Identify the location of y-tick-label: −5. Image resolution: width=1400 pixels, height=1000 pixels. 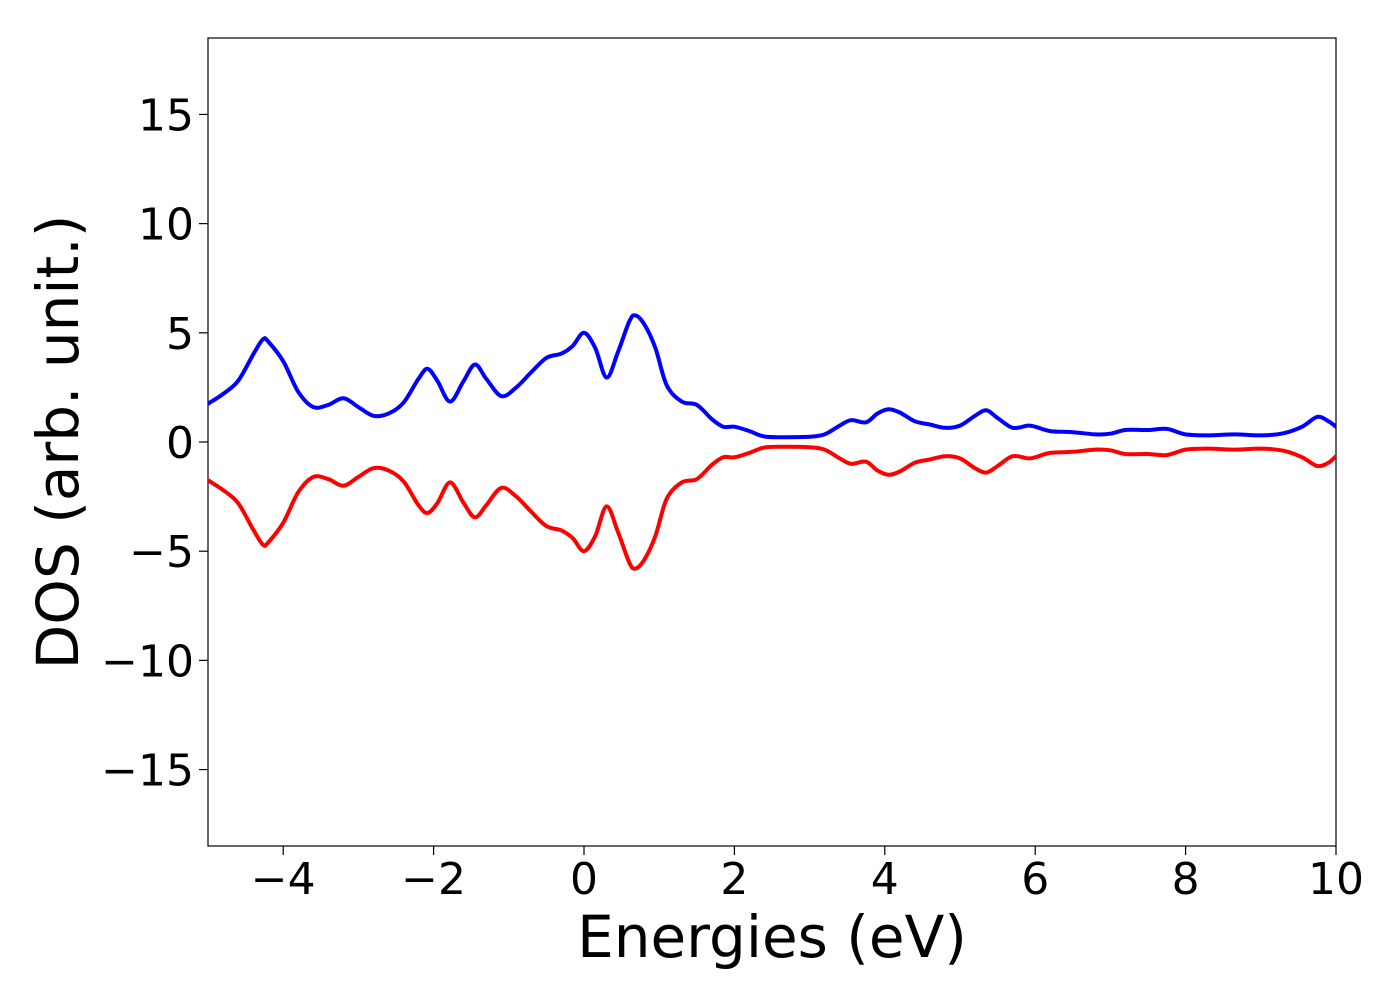
(161, 552).